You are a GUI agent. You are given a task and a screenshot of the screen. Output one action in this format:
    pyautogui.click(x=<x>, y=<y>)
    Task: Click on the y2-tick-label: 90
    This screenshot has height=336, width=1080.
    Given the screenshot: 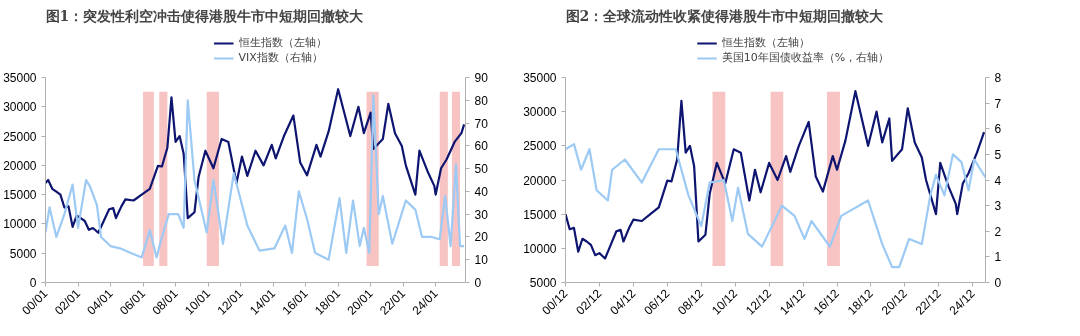 What is the action you would take?
    pyautogui.click(x=481, y=78)
    